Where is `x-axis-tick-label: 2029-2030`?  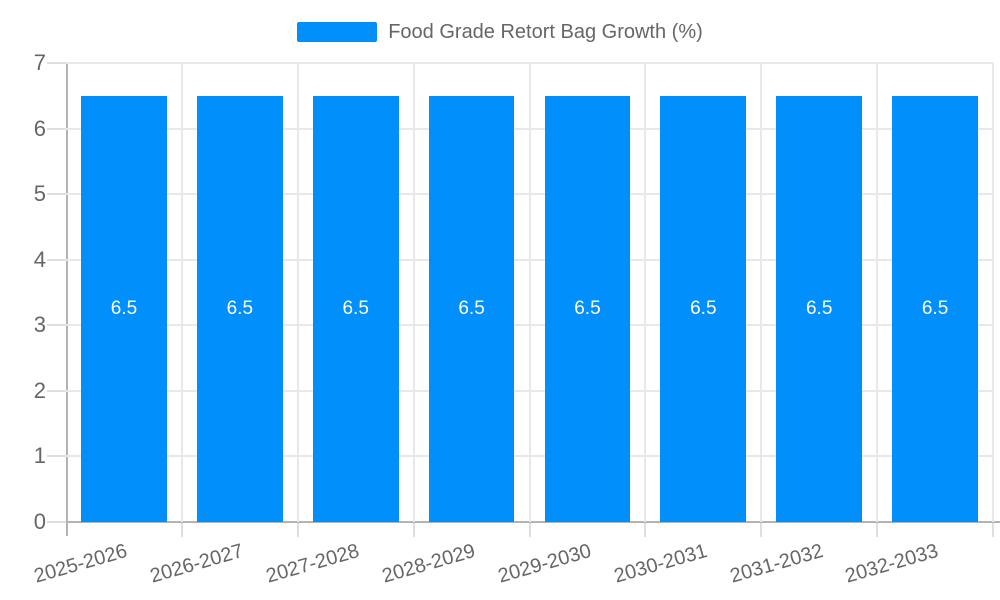
x-axis-tick-label: 2029-2030 is located at coordinates (544, 564).